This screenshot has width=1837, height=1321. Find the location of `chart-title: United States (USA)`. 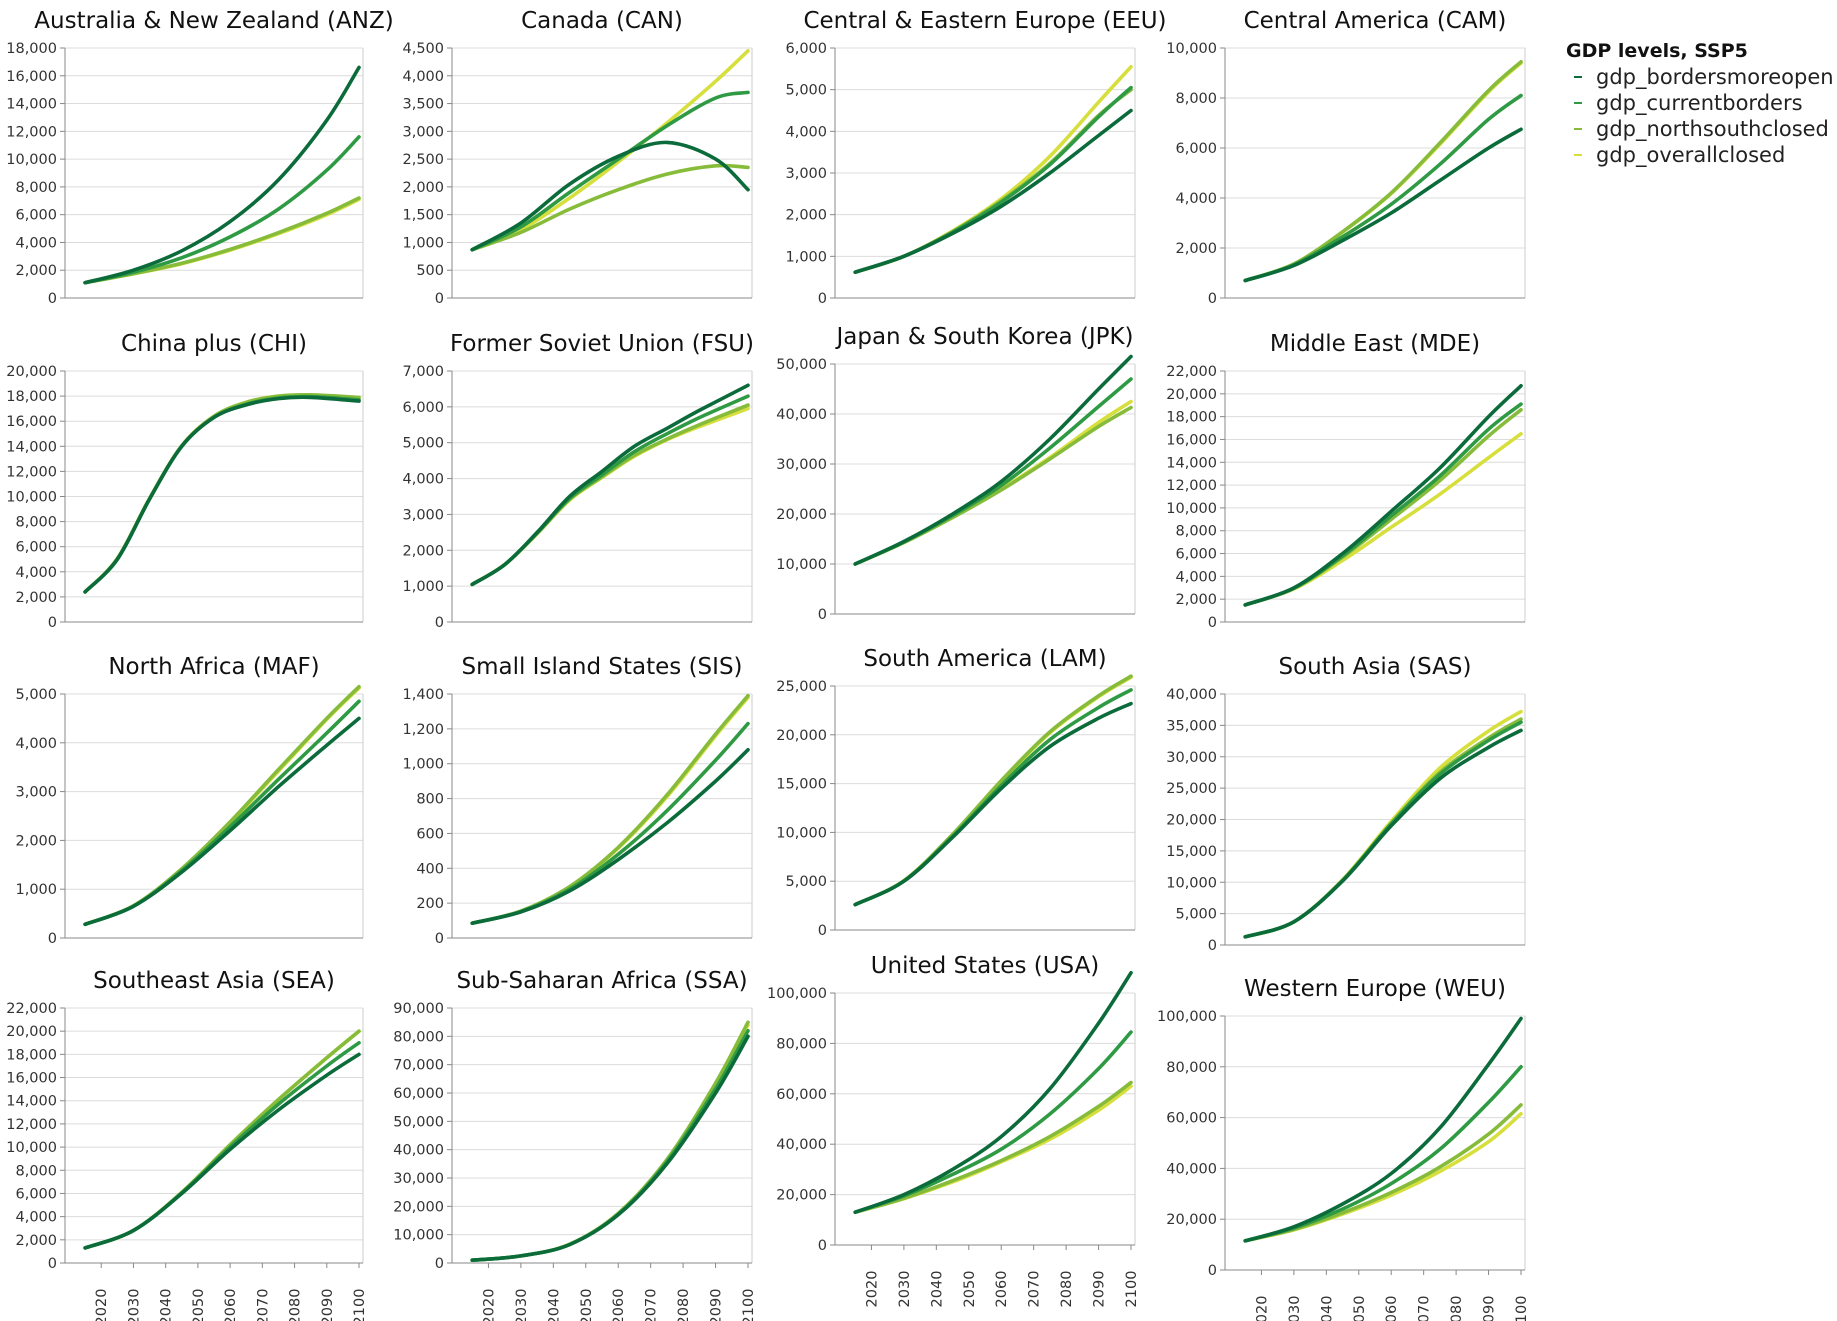

chart-title: United States (USA) is located at coordinates (985, 966).